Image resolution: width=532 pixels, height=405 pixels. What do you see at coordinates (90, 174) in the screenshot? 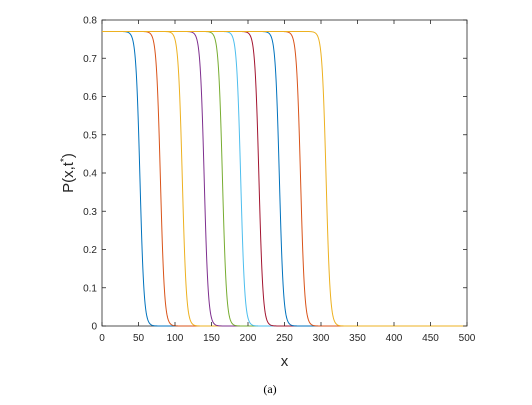
I see `y-tick-label: 0.4` at bounding box center [90, 174].